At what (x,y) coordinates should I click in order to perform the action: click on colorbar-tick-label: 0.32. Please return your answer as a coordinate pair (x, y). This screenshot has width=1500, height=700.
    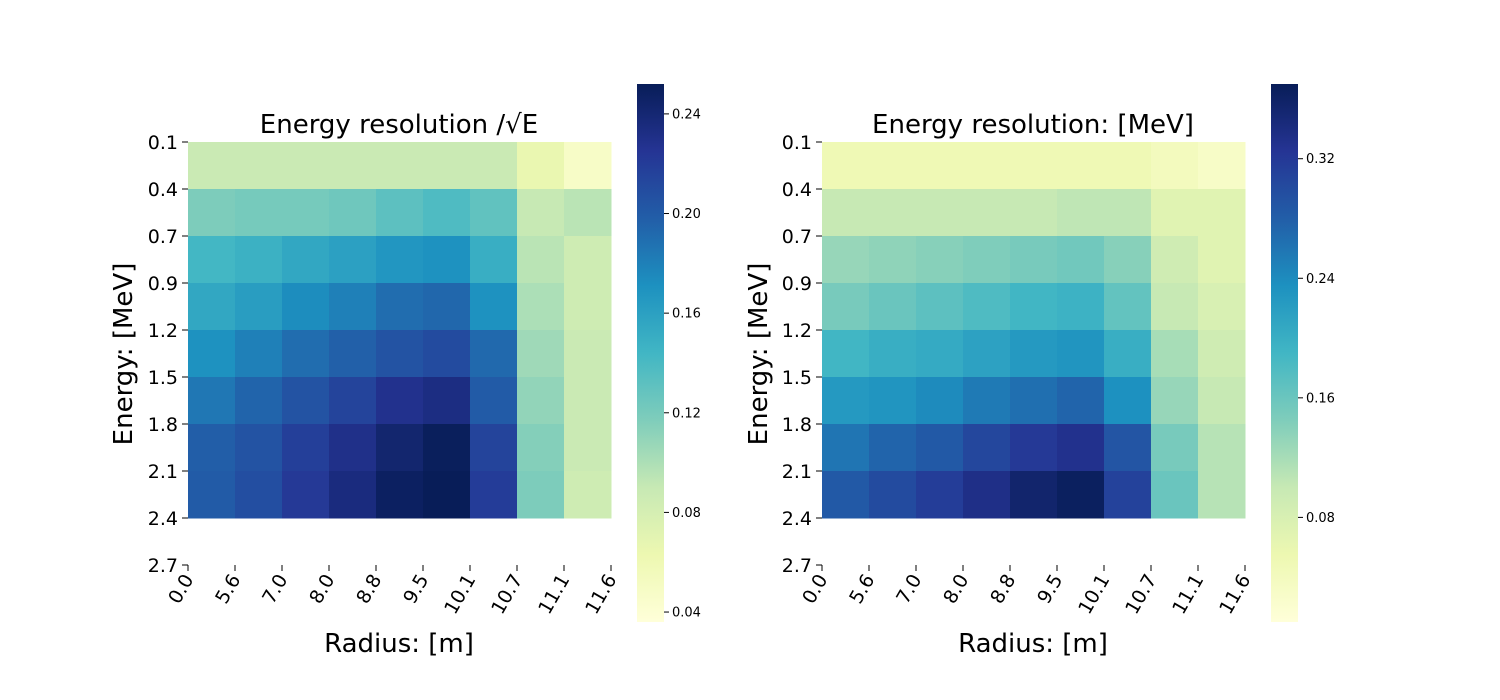
    Looking at the image, I should click on (1320, 159).